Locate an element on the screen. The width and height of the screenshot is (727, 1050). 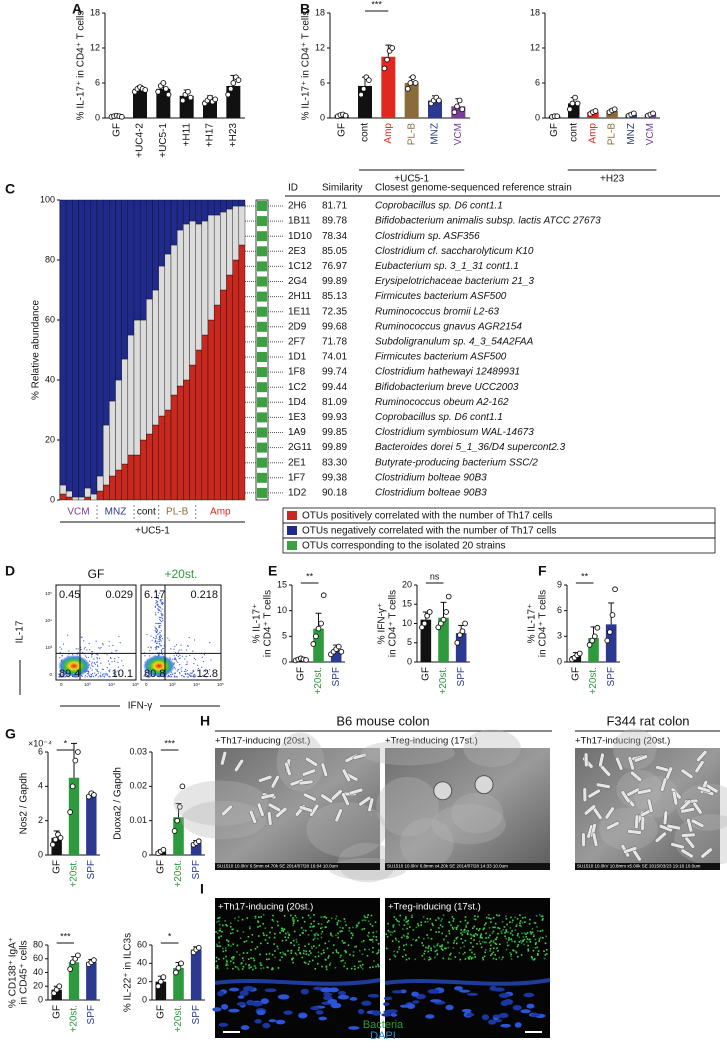
sem-image is located at coordinates (297, 809).